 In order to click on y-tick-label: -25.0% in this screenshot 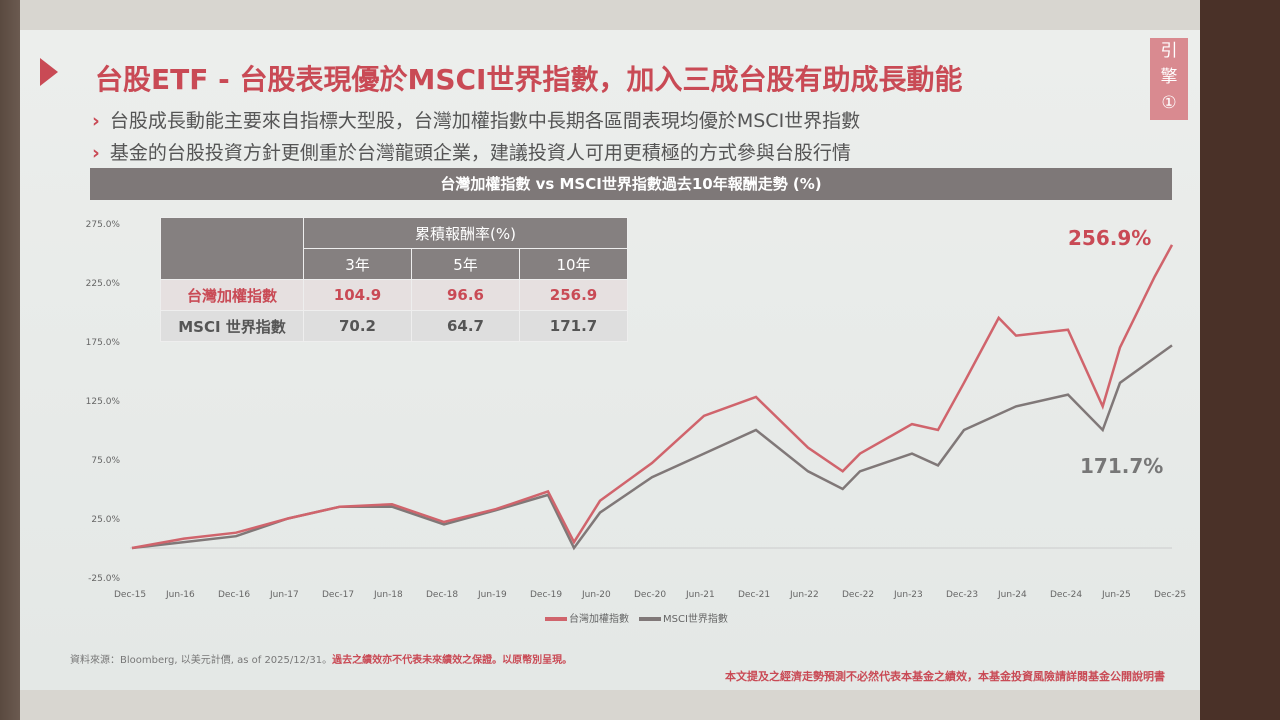, I will do `click(104, 579)`.